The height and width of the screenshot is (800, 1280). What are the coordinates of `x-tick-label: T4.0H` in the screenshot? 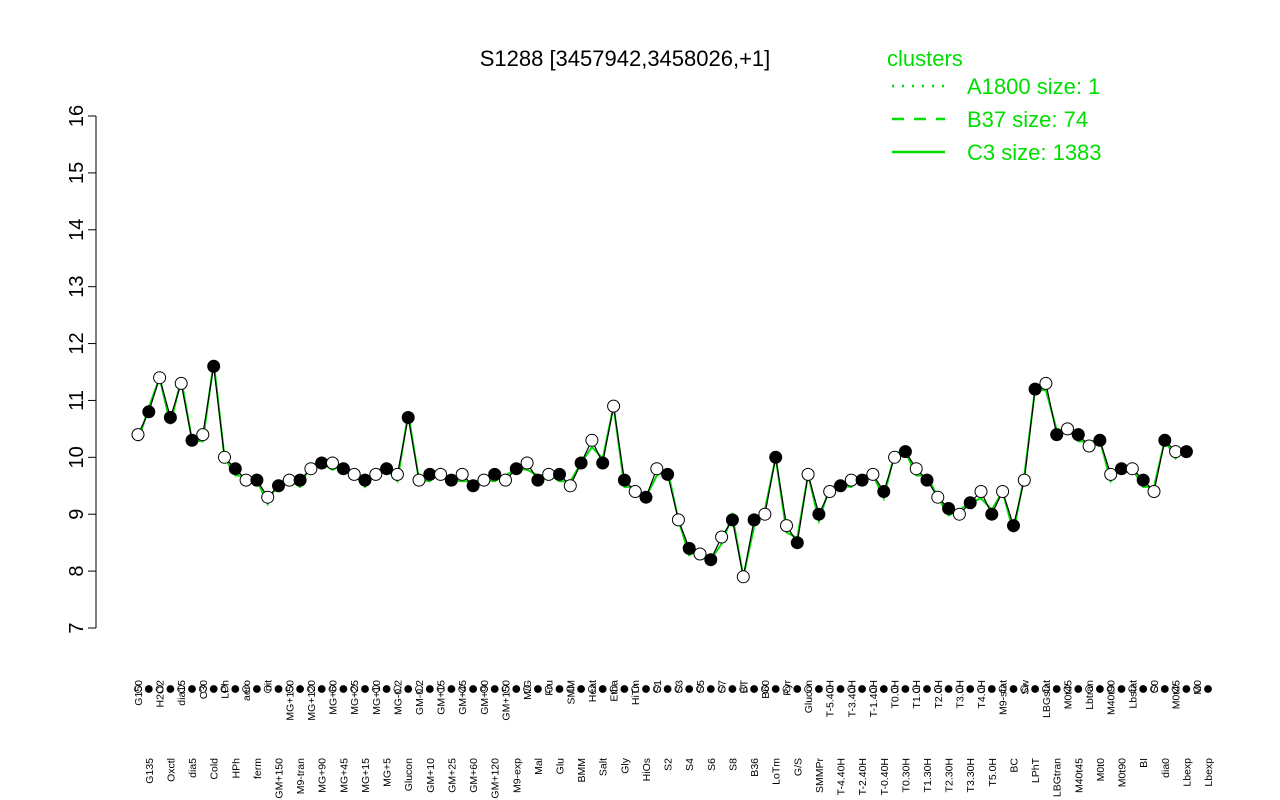 It's located at (982, 694).